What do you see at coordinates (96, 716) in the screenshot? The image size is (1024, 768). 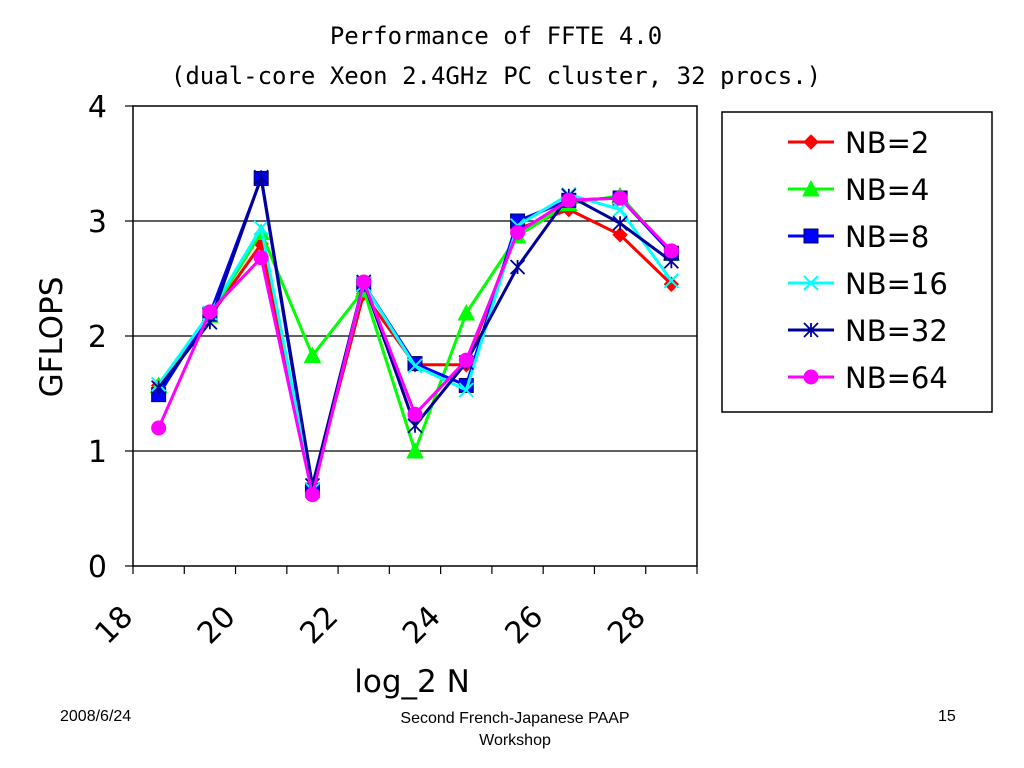 I see `footer-date: 2008/6/24` at bounding box center [96, 716].